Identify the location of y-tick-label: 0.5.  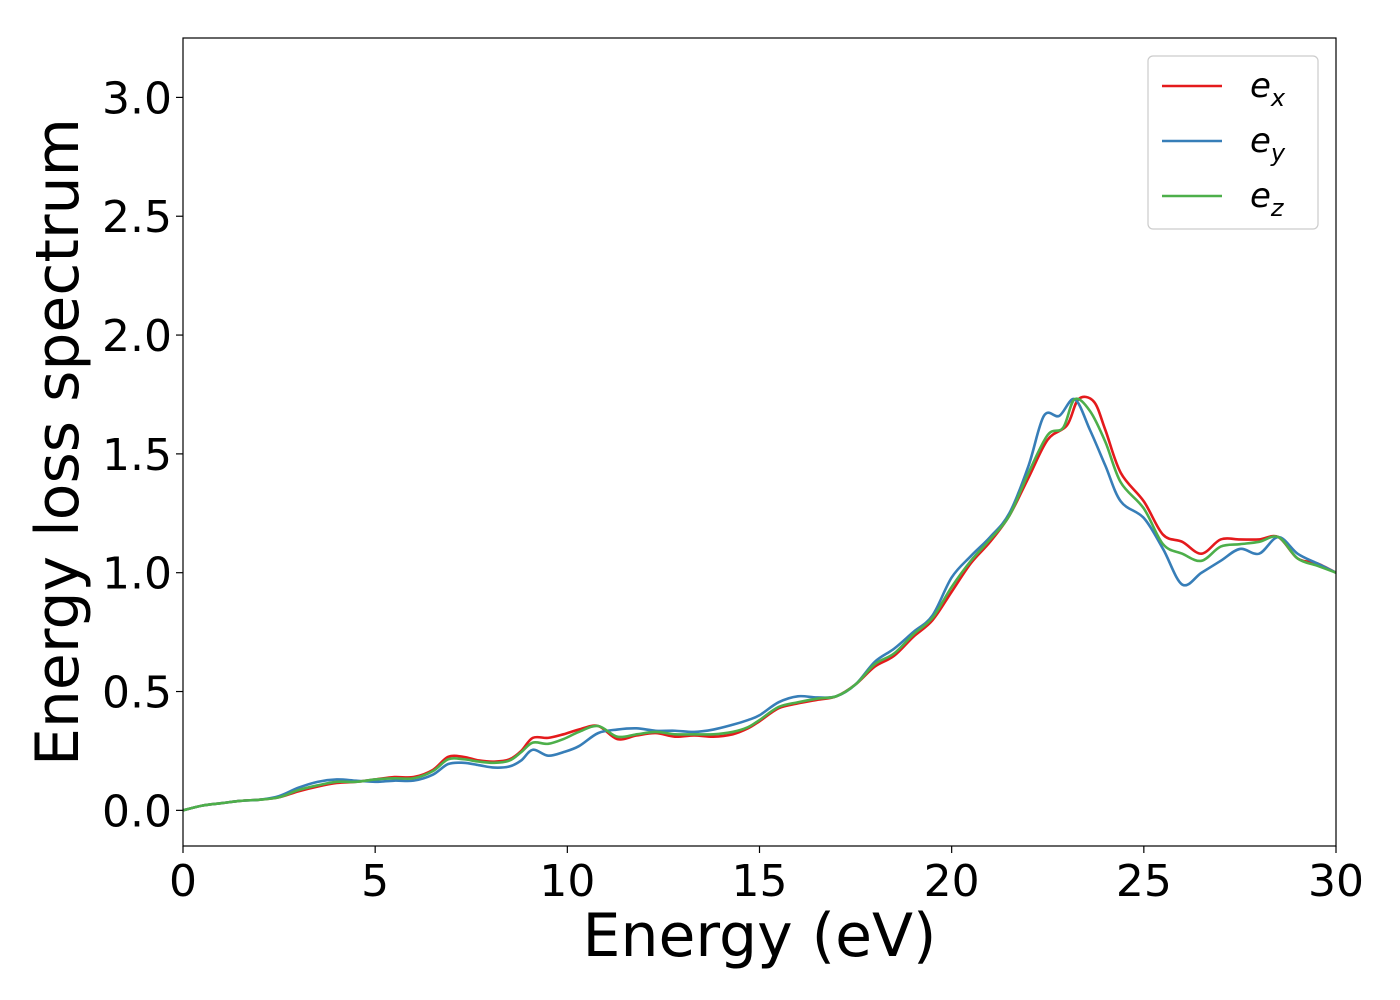
(137, 693).